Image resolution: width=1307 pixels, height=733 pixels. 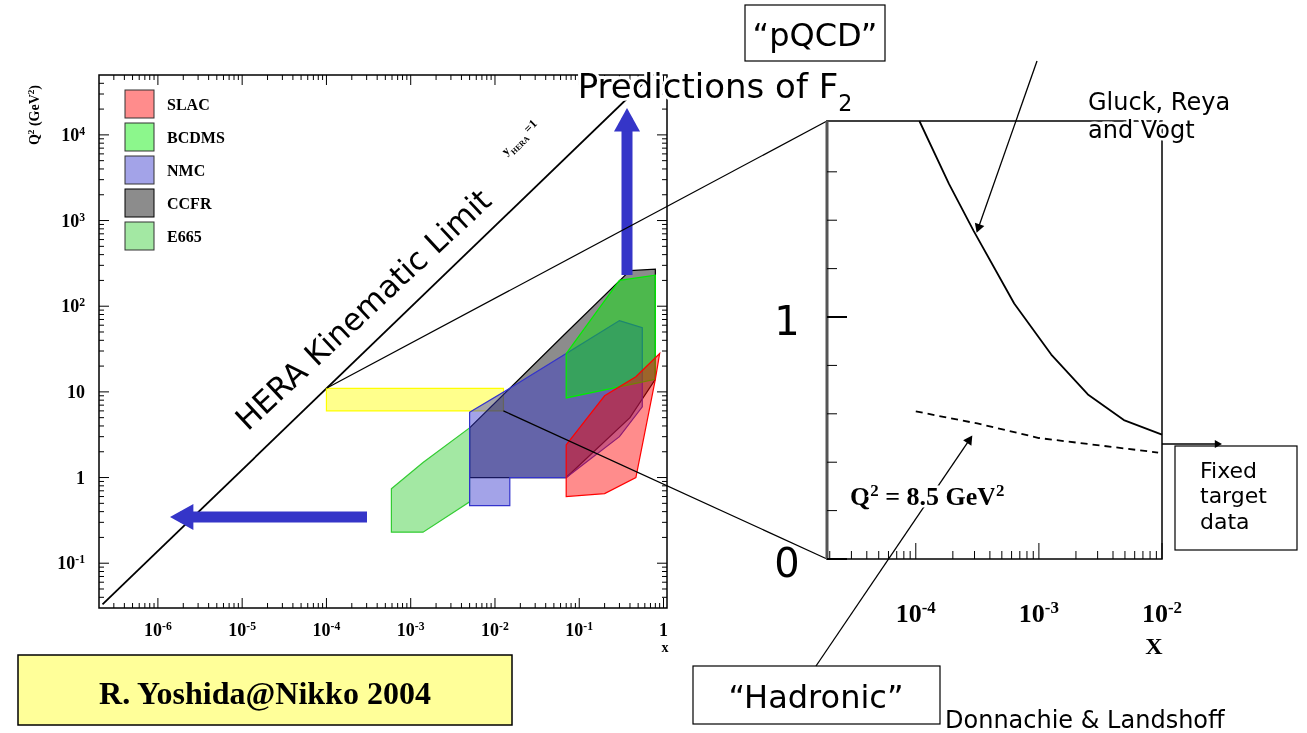 I want to click on y-tick-label: 10, so click(x=76, y=391).